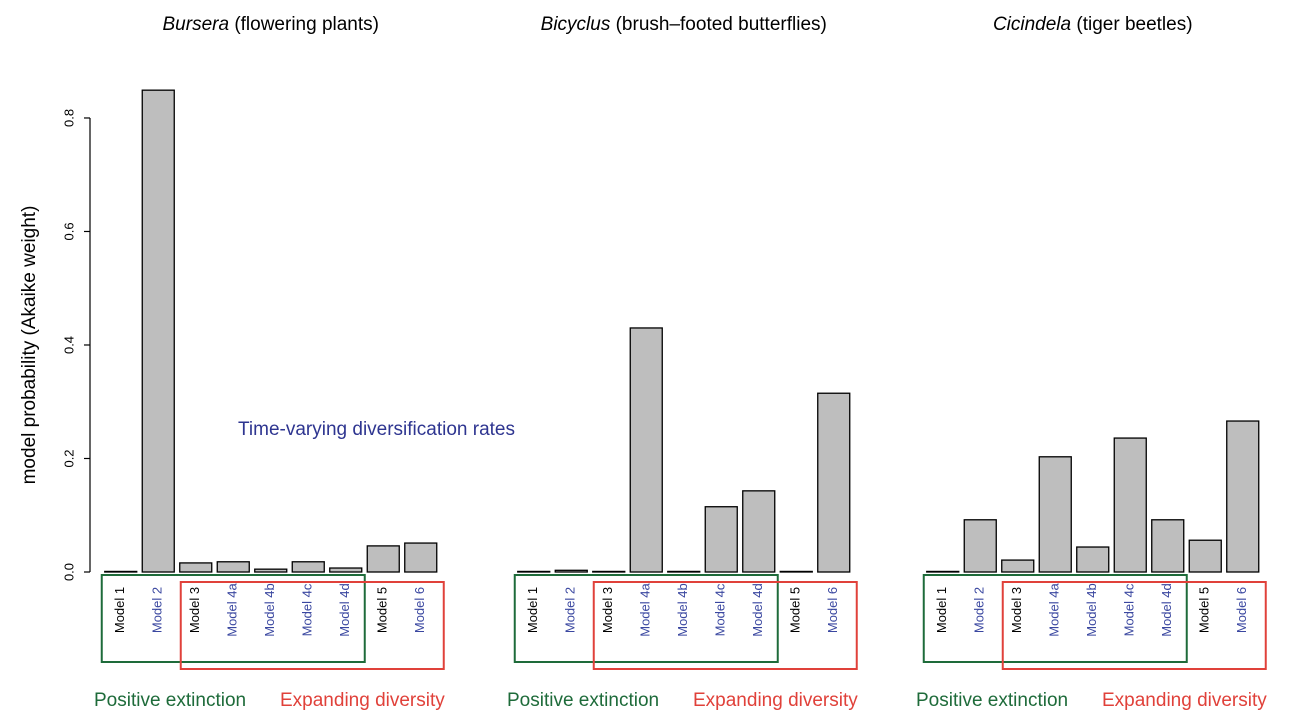 The image size is (1298, 714). Describe the element at coordinates (1032, 24) in the screenshot. I see `genus: Cicindela` at that location.